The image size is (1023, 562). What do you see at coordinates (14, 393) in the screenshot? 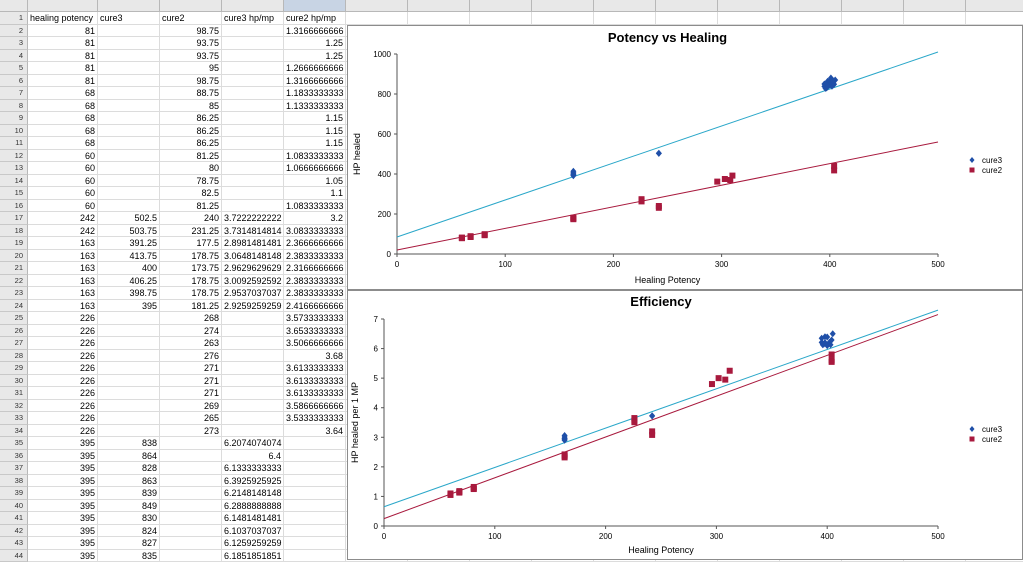
I see `row-header: 31` at bounding box center [14, 393].